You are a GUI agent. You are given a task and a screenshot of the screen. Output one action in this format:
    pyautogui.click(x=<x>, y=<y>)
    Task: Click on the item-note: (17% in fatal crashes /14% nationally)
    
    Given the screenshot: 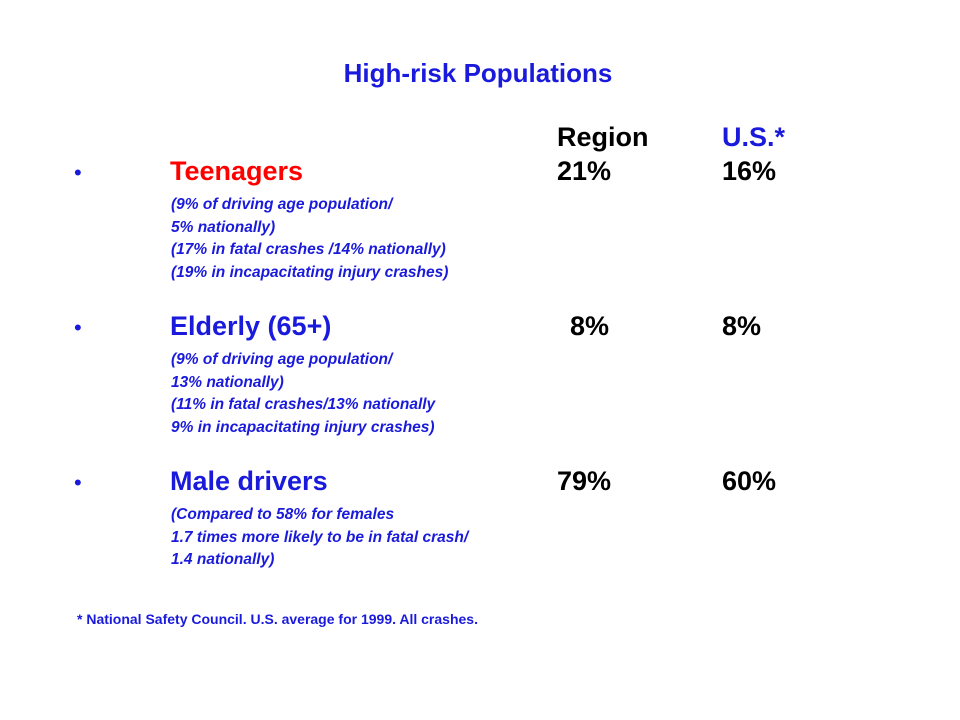 What is the action you would take?
    pyautogui.click(x=308, y=250)
    